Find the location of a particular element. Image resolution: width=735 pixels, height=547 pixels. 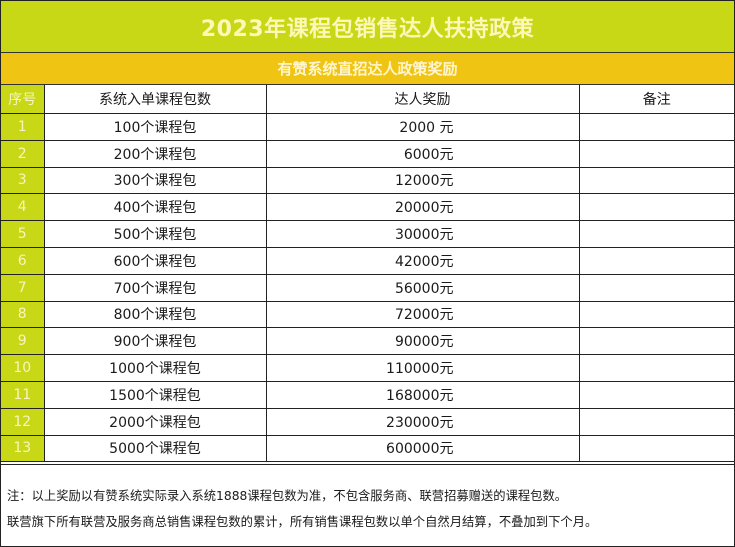

table-row: 7 700个课程包 56000元 is located at coordinates (367, 287).